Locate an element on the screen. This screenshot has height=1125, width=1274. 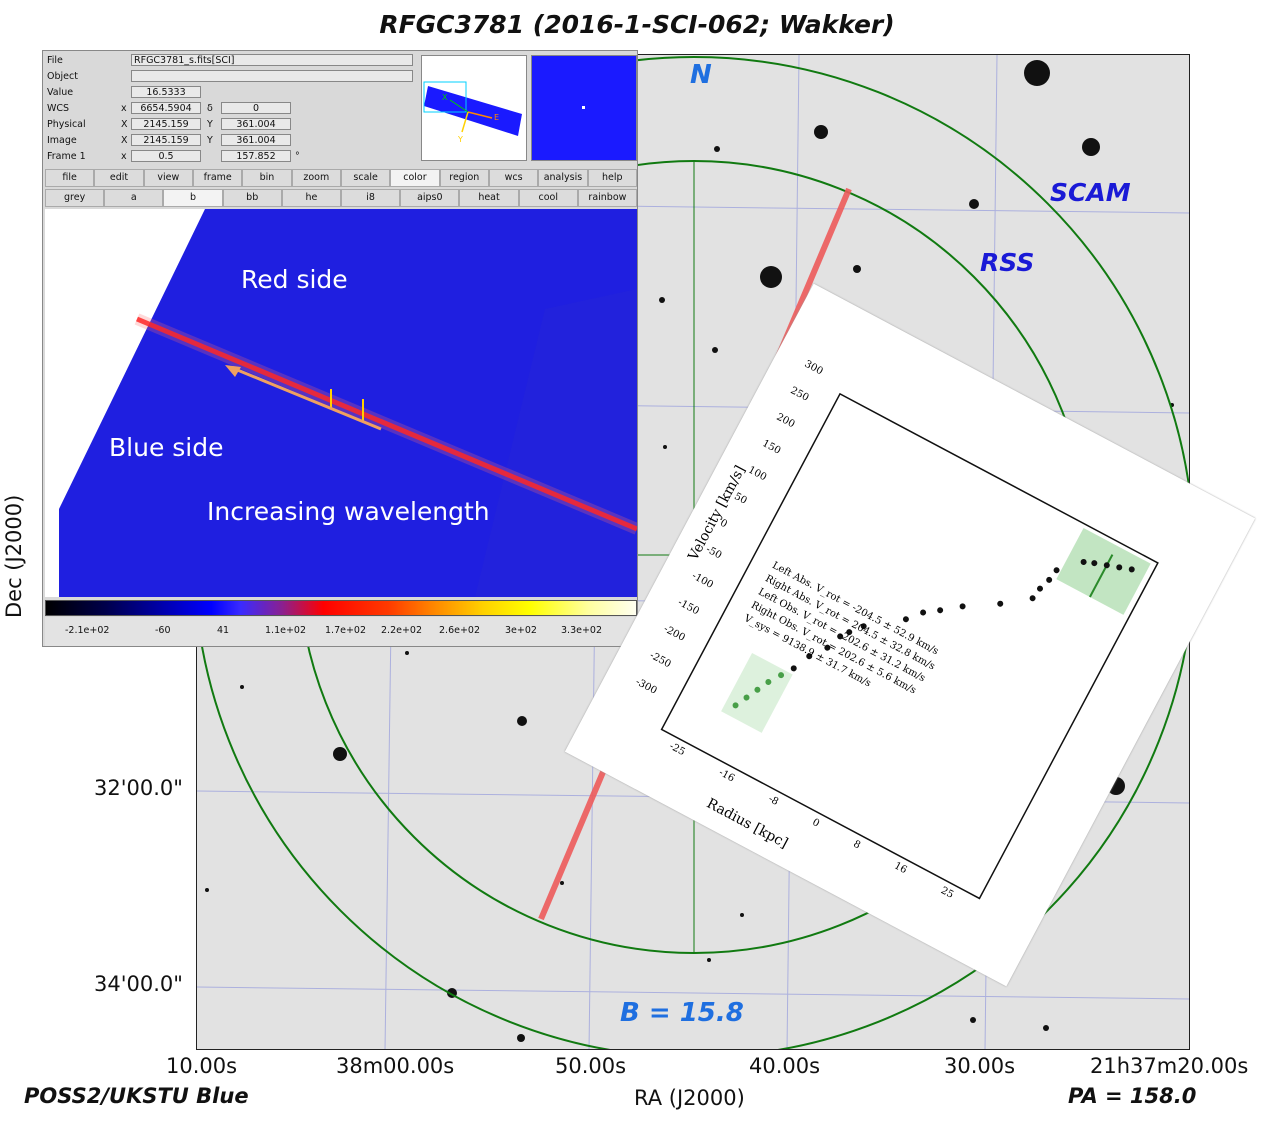
menu-scale: scale is located at coordinates (365, 178).